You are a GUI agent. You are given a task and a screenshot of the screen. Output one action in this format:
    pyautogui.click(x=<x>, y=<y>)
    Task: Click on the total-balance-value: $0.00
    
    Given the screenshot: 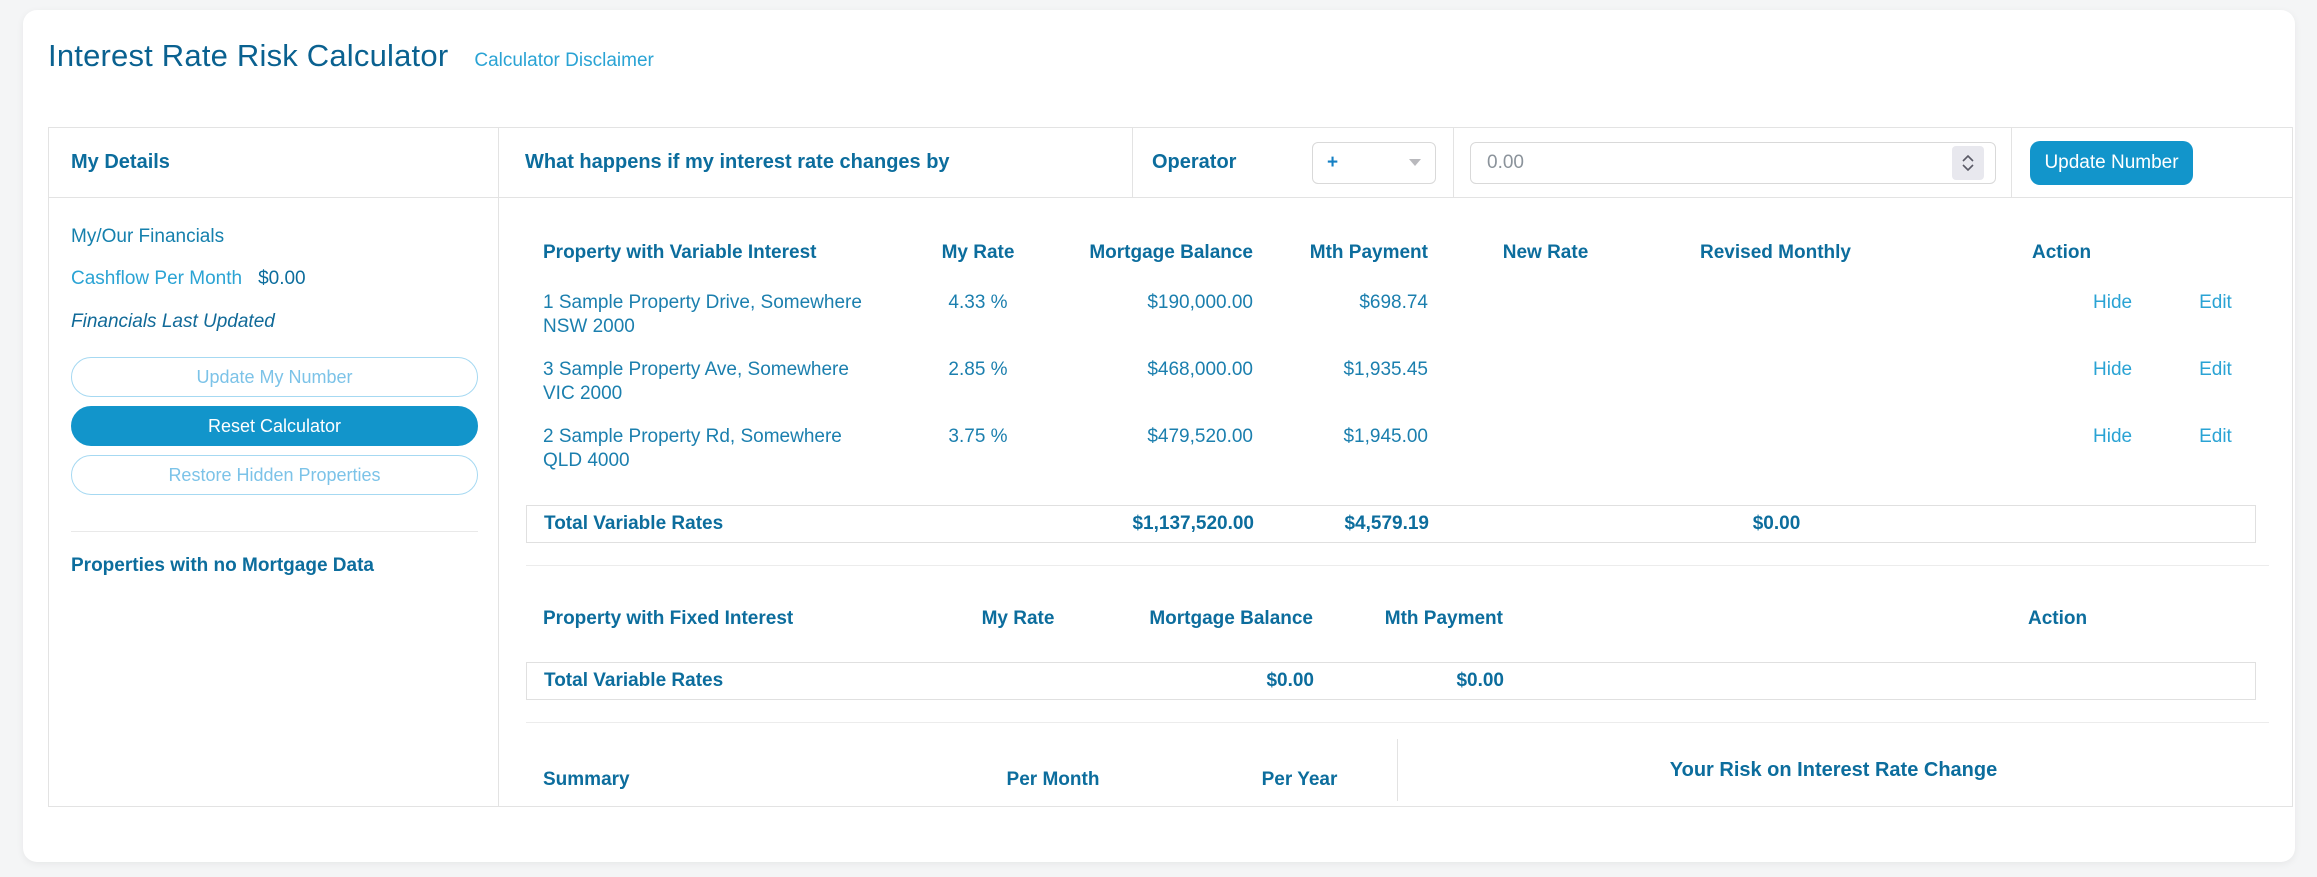 What is the action you would take?
    pyautogui.click(x=1290, y=680)
    